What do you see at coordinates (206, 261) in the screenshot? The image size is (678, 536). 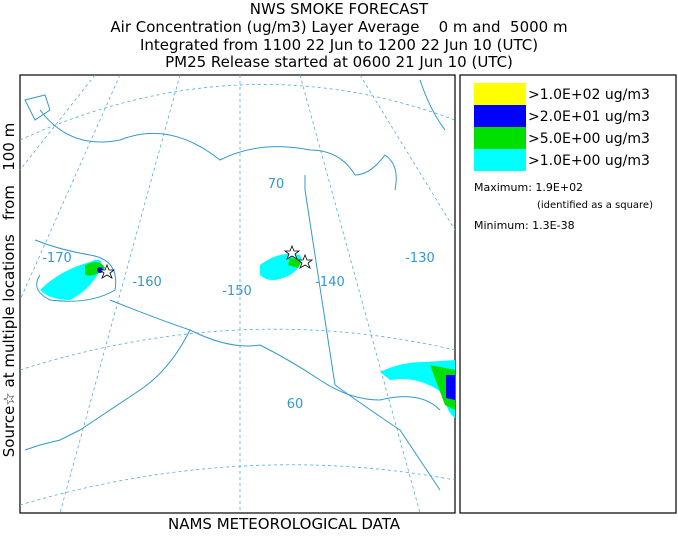 I see `source-markers` at bounding box center [206, 261].